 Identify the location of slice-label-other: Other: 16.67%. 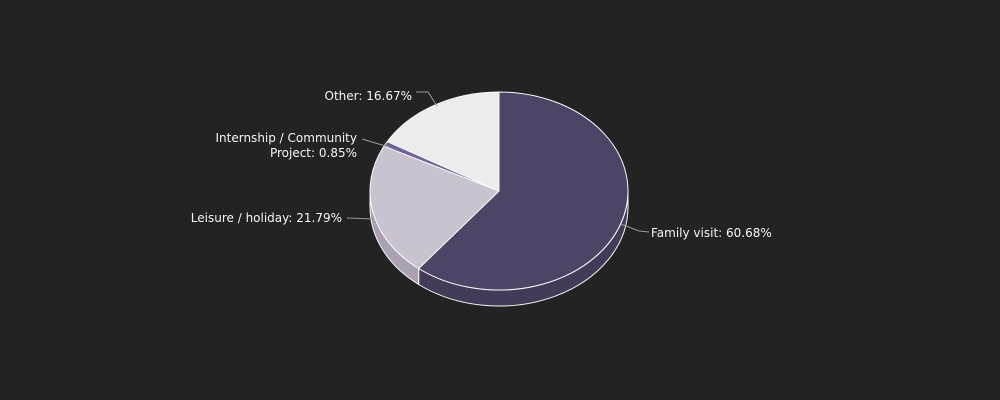
(368, 96).